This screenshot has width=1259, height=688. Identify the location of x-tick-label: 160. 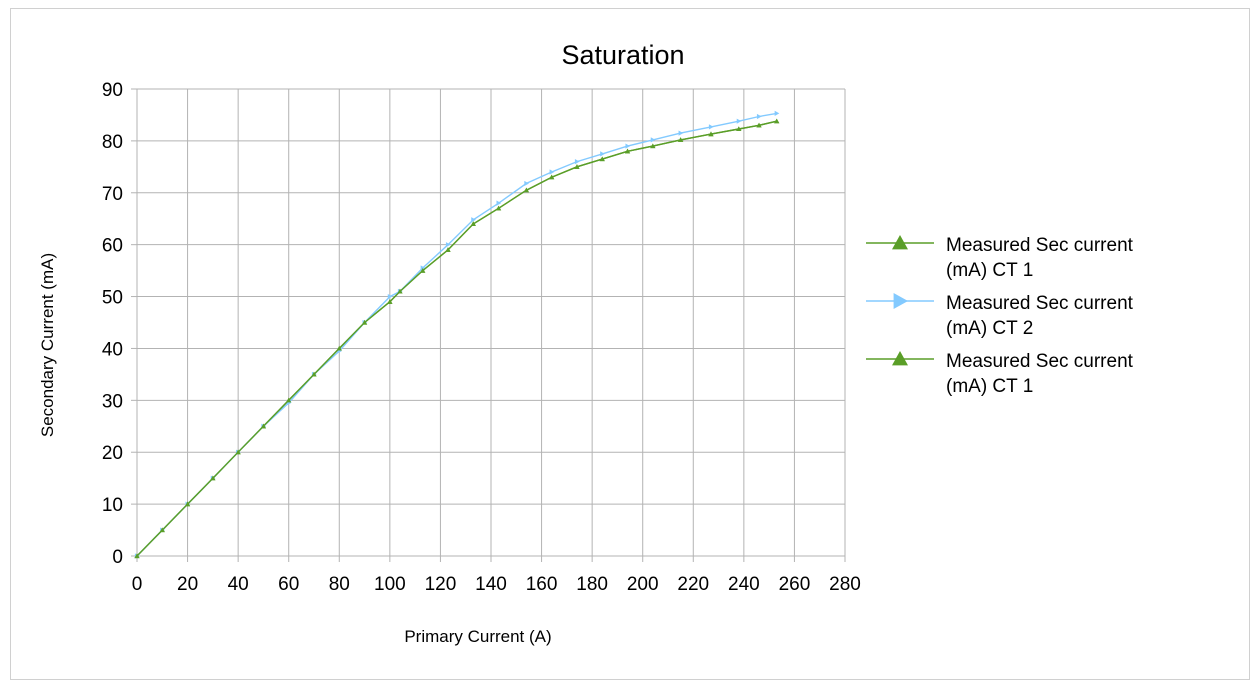
(542, 584).